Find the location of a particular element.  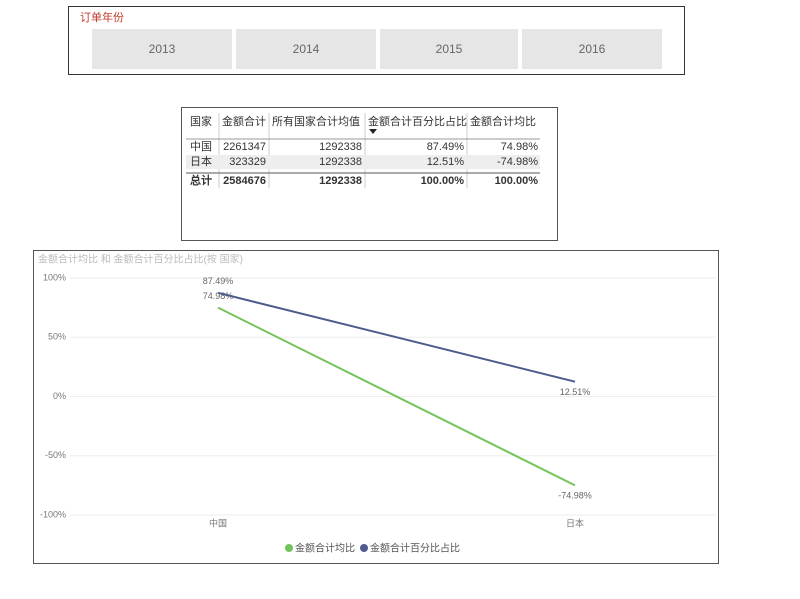

table-cell: 日本 is located at coordinates (201, 161).